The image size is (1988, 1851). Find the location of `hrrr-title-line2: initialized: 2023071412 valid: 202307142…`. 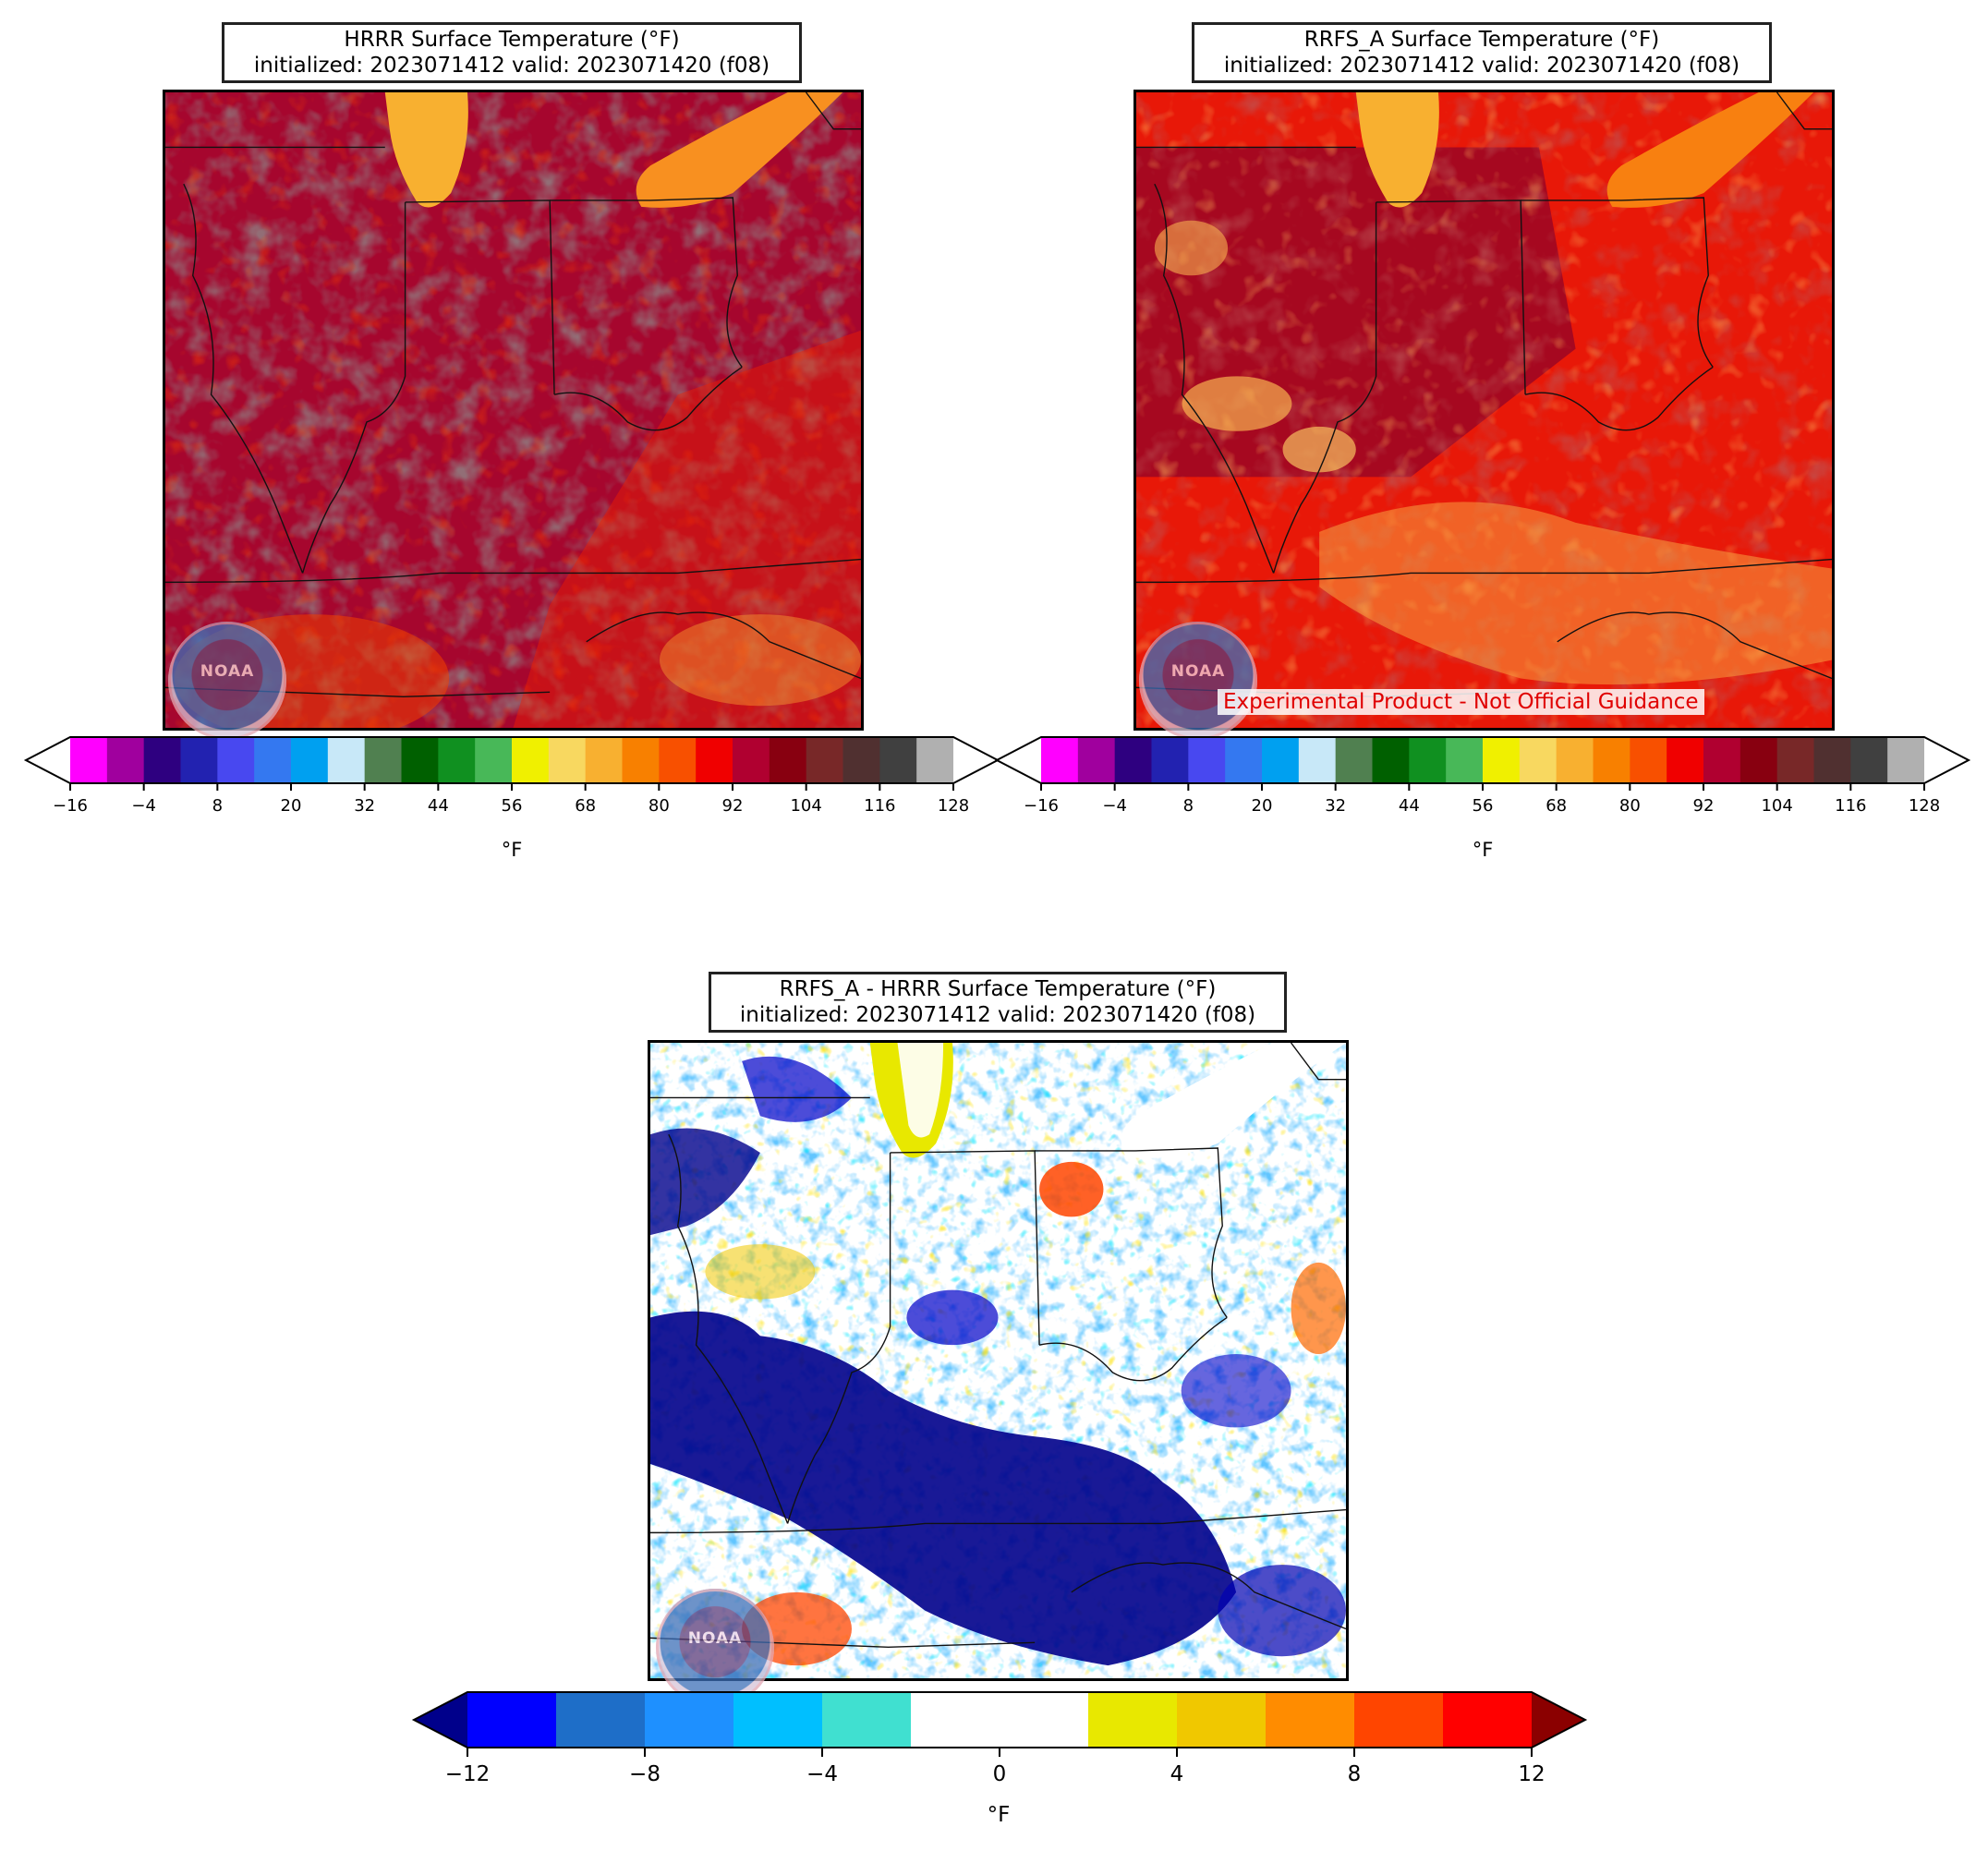

hrrr-title-line2: initialized: 2023071412 valid: 202307142… is located at coordinates (512, 66).